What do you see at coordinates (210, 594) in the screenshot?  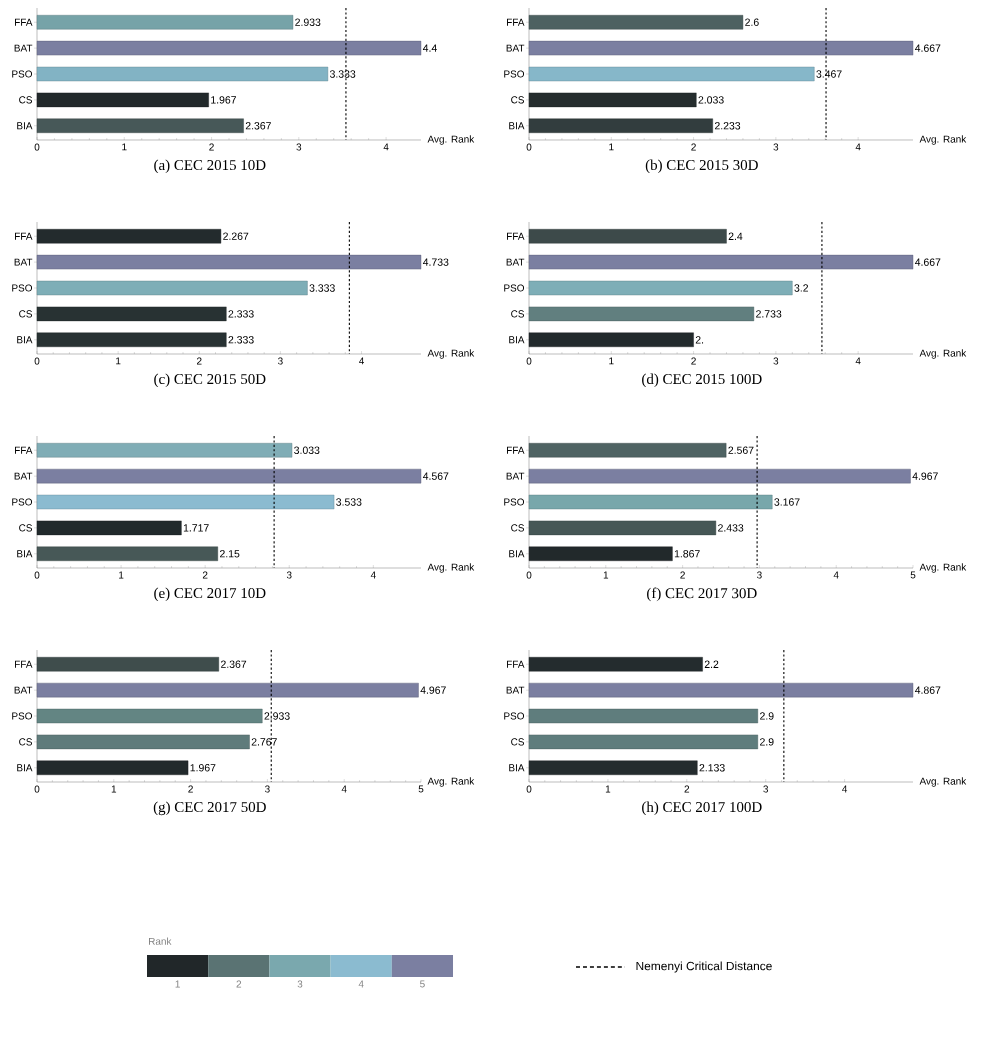 I see `text: (e) CEC 2017 10D` at bounding box center [210, 594].